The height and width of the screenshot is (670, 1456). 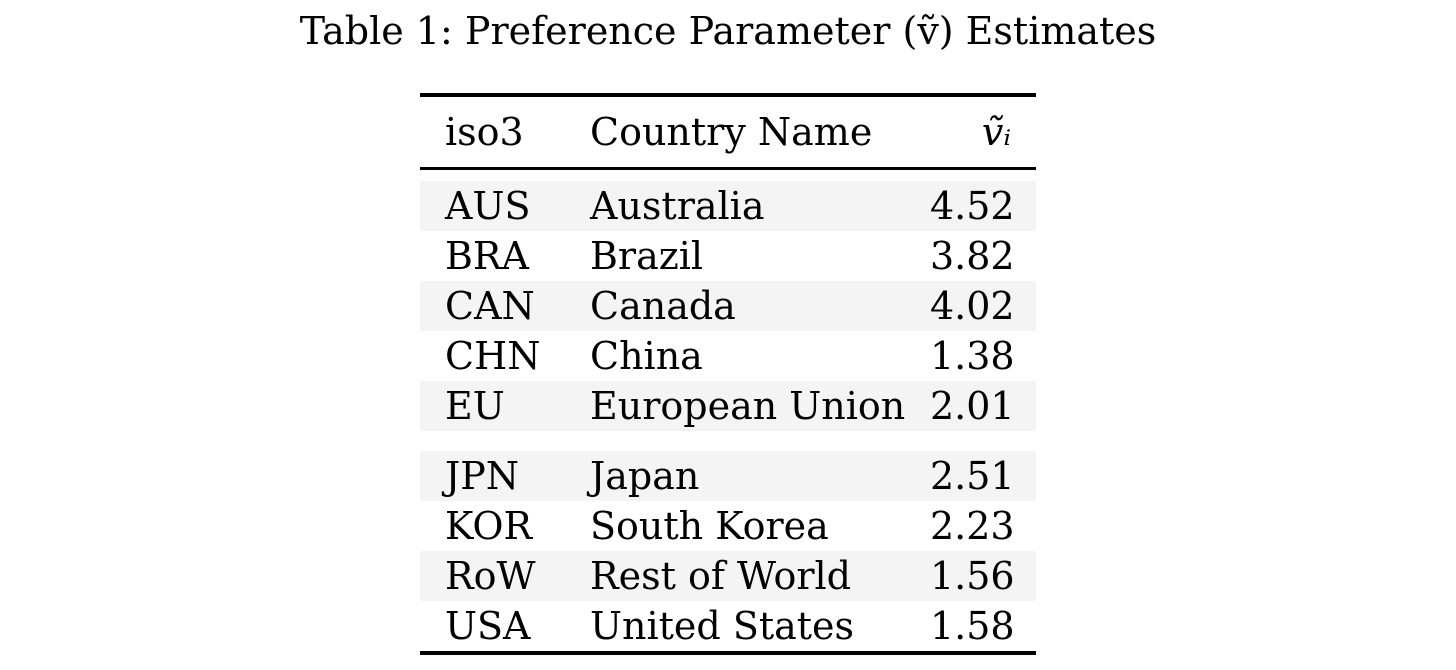 What do you see at coordinates (728, 356) in the screenshot?
I see `table-row: CHN China 1.38` at bounding box center [728, 356].